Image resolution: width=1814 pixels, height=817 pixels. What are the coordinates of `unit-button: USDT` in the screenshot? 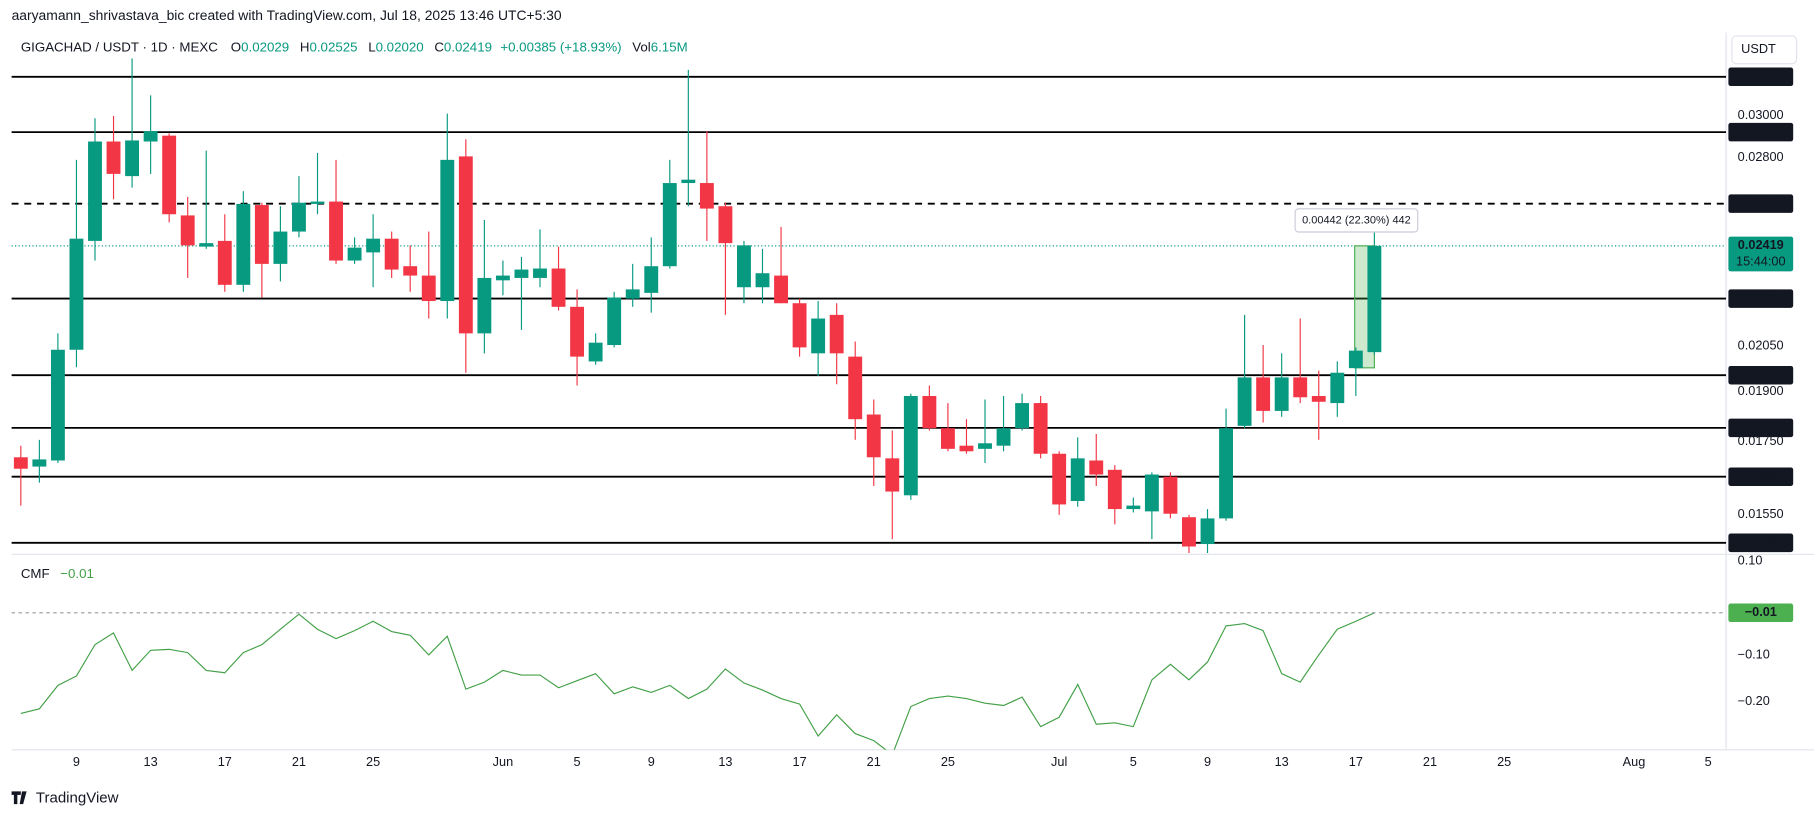 It's located at (1764, 50).